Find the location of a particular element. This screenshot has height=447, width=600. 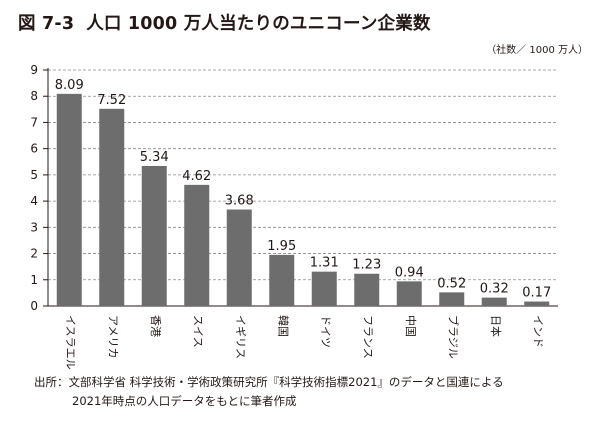

value-label: 1.95 is located at coordinates (281, 246).